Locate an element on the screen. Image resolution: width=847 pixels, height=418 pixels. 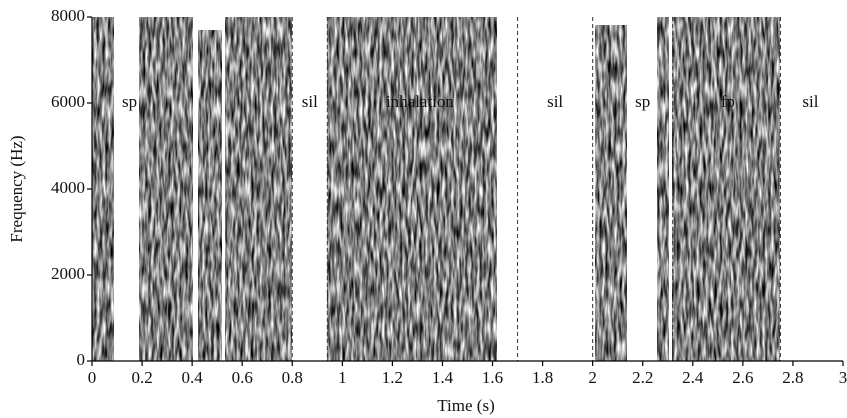
y-axis-title: Frequency (Hz) is located at coordinates (16, 188).